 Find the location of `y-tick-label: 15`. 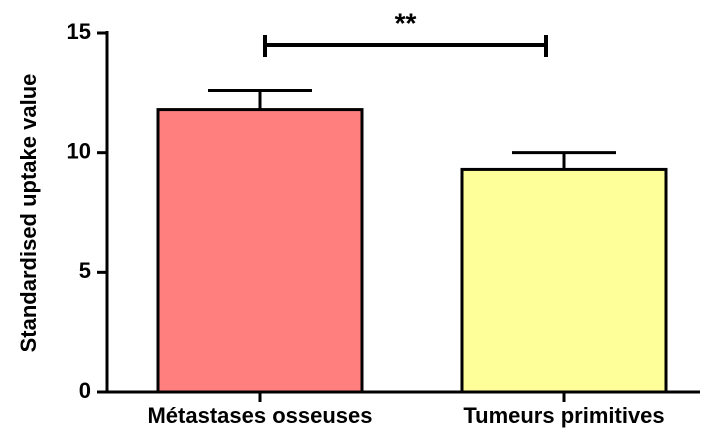

y-tick-label: 15 is located at coordinates (79, 31).